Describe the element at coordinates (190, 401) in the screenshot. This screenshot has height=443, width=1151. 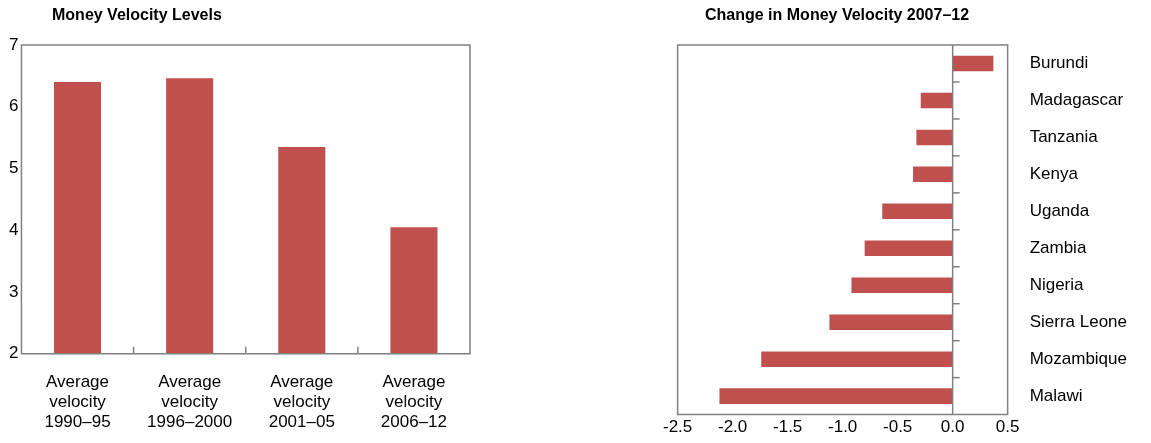
I see `x-tick-label: Average velocity 1996–2000` at that location.